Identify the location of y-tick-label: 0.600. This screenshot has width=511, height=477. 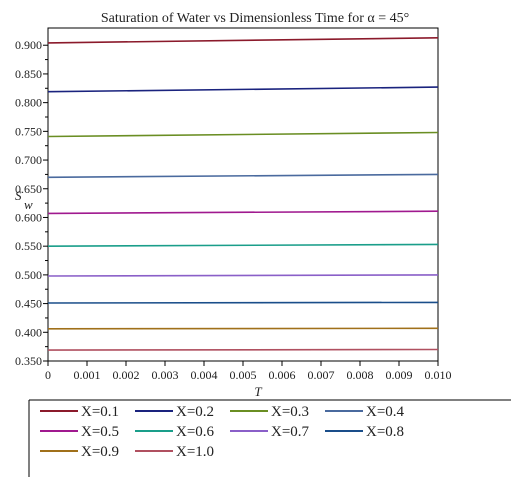
(28, 217).